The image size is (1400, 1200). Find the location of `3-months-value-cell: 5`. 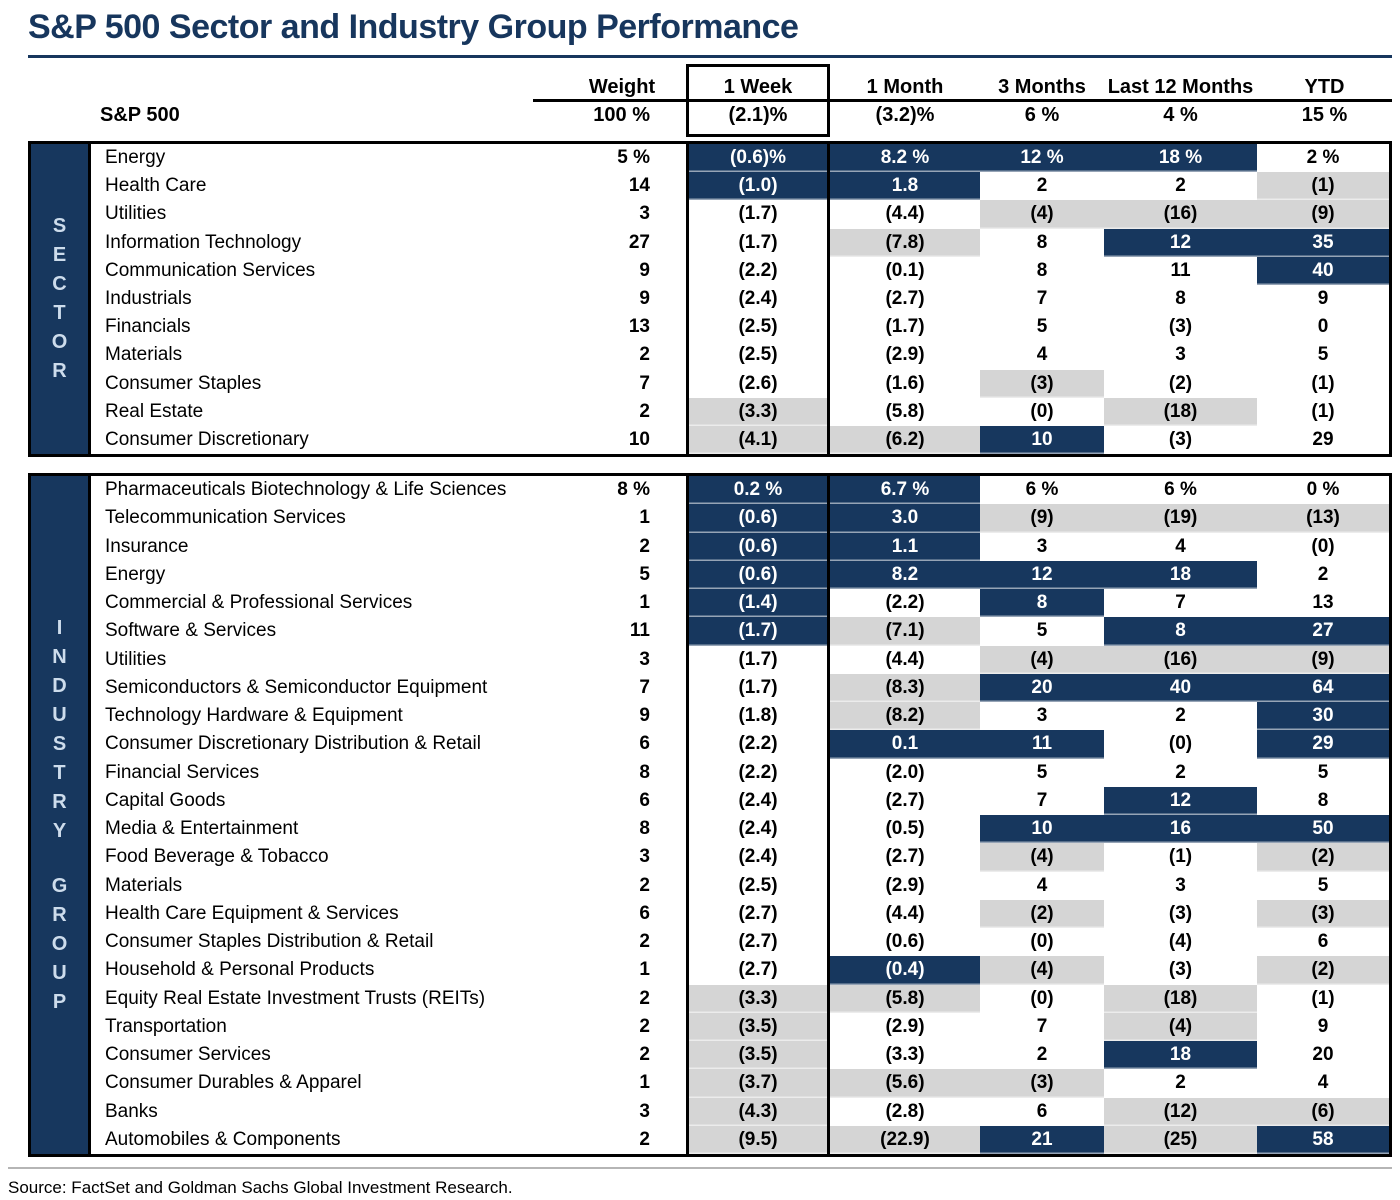

3-months-value-cell: 5 is located at coordinates (1042, 631).